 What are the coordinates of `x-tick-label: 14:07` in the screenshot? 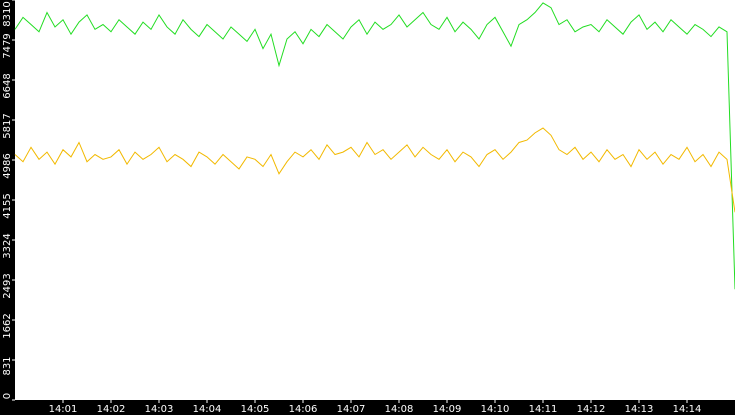 It's located at (351, 409).